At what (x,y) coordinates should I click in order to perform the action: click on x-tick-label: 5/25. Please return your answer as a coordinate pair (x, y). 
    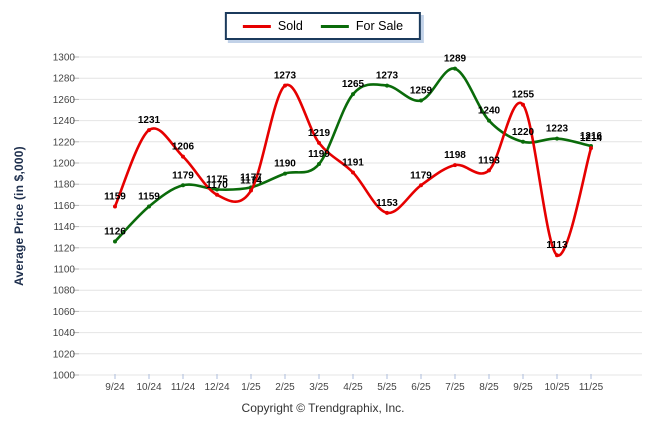
    Looking at the image, I should click on (387, 387).